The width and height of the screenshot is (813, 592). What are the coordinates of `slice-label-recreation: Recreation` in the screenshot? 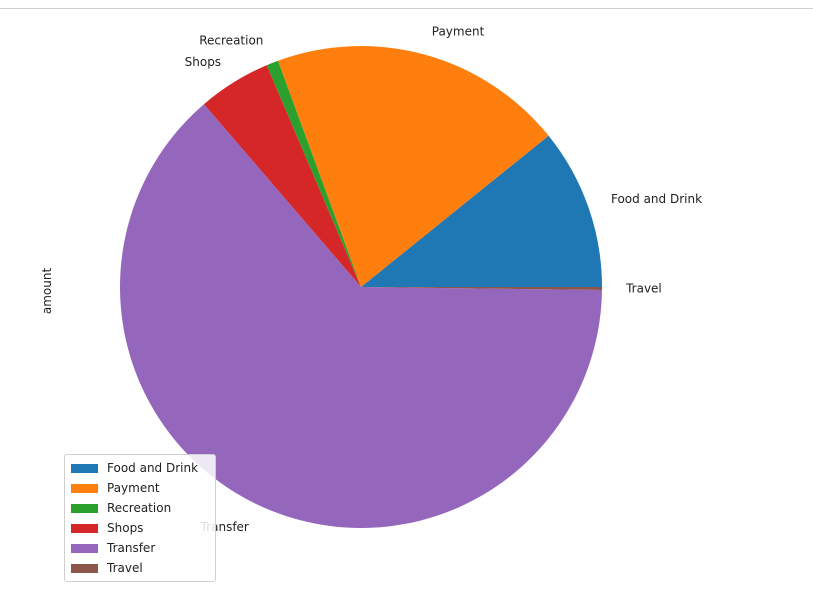 It's located at (231, 41).